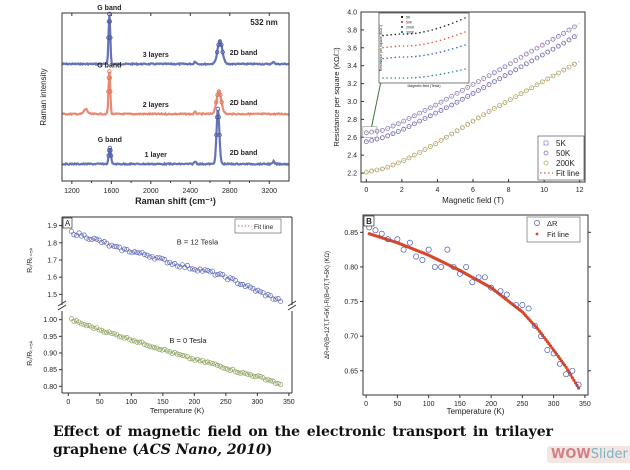 The height and width of the screenshot is (470, 630). What do you see at coordinates (100, 402) in the screenshot?
I see `x-tick-label: 50` at bounding box center [100, 402].